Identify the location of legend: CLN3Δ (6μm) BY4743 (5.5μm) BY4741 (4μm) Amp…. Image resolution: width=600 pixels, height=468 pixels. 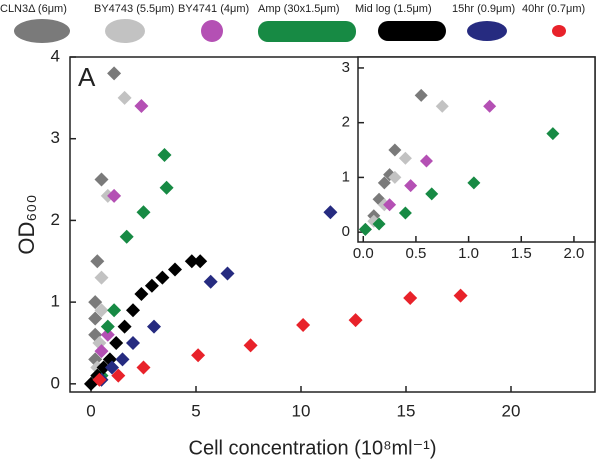
(292, 23).